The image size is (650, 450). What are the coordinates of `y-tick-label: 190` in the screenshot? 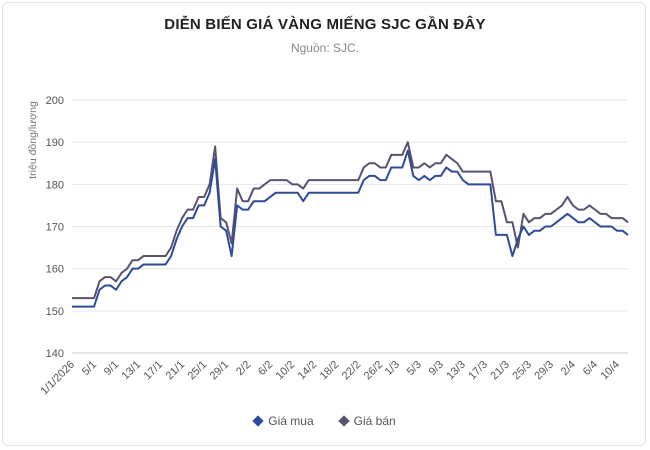 It's located at (55, 143).